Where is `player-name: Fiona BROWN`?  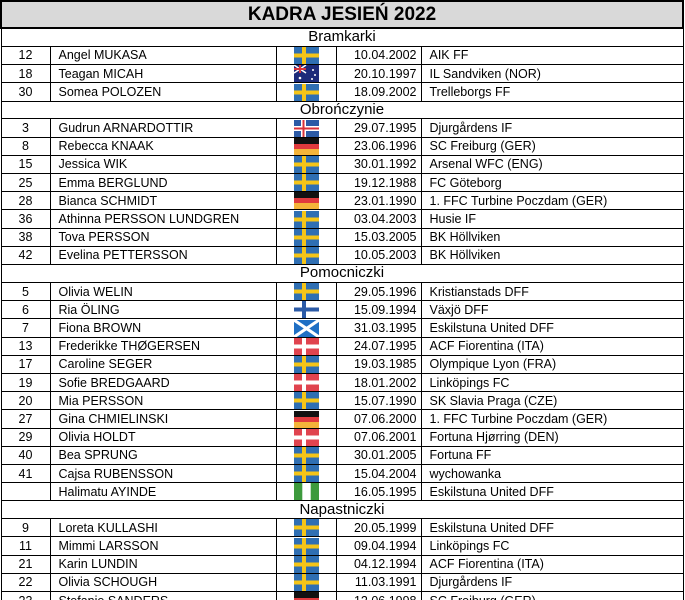
player-name: Fiona BROWN is located at coordinates (163, 328).